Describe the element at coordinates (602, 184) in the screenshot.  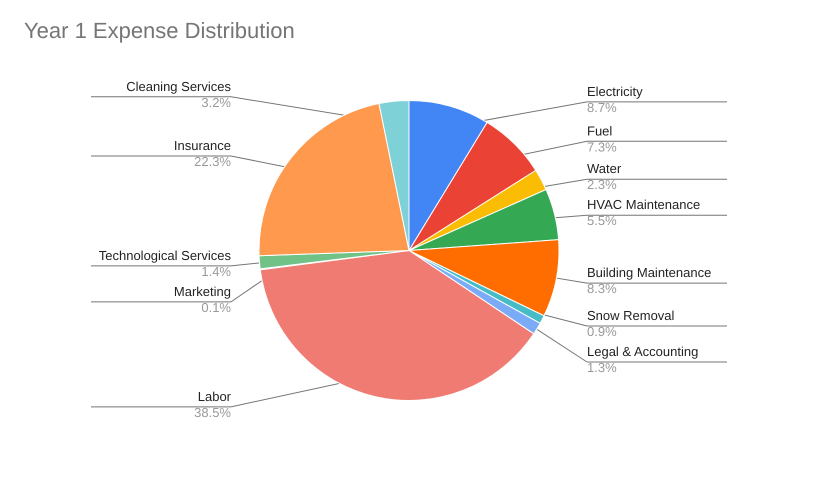
I see `data-label: 2.3%` at that location.